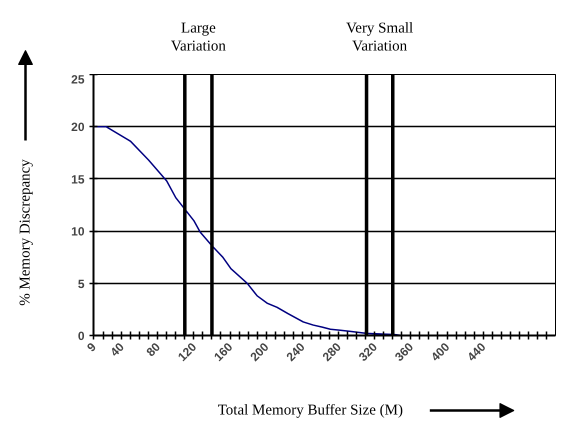  What do you see at coordinates (78, 179) in the screenshot?
I see `y-tick-label: 15` at bounding box center [78, 179].